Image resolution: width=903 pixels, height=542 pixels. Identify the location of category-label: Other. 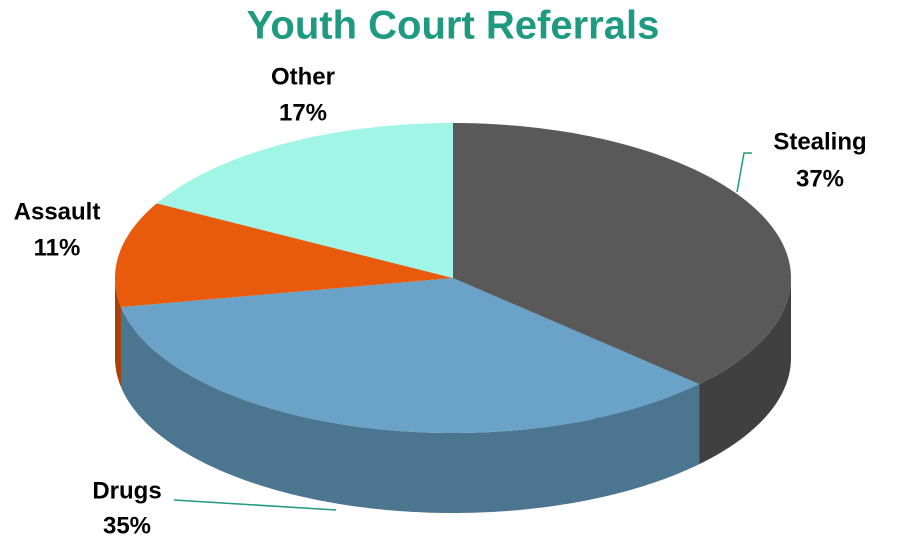
(303, 76).